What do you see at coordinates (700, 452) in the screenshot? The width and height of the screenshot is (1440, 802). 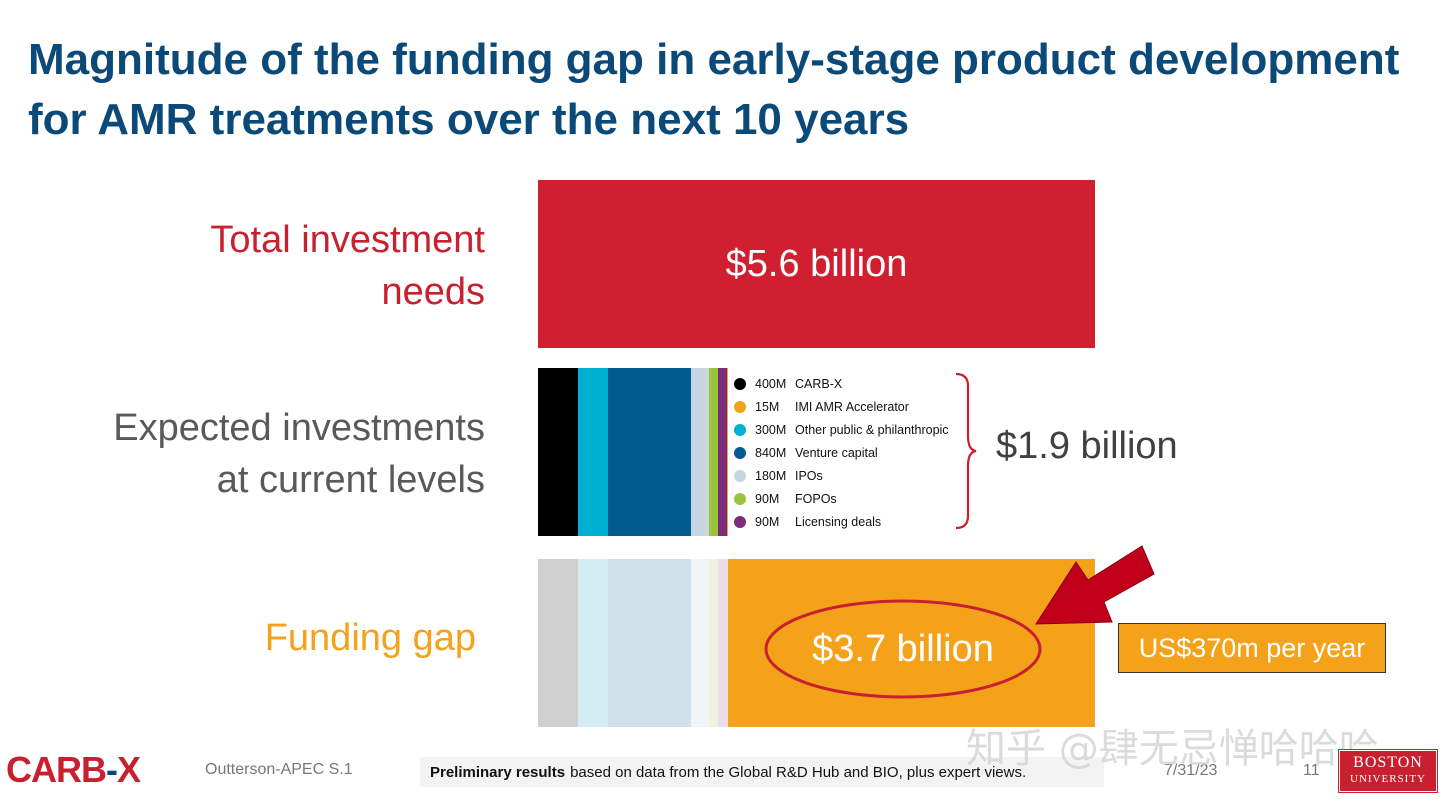 I see `segment-ipos` at bounding box center [700, 452].